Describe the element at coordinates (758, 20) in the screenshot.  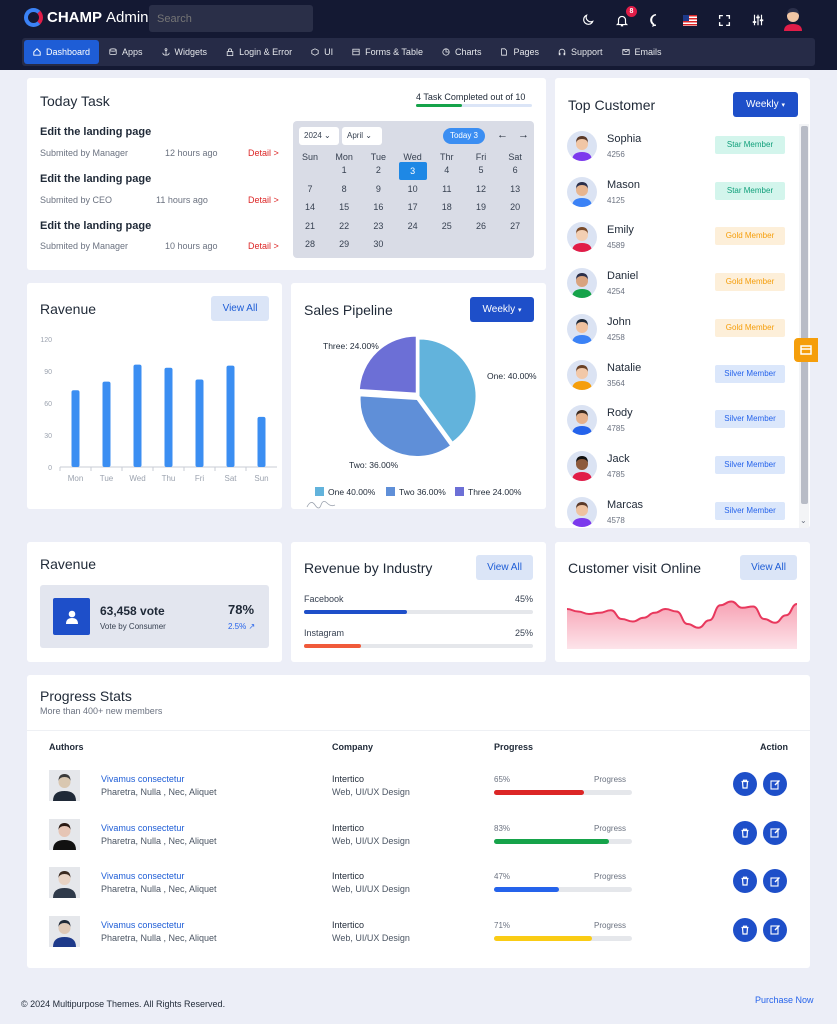
I see `settings-sliders-icon` at that location.